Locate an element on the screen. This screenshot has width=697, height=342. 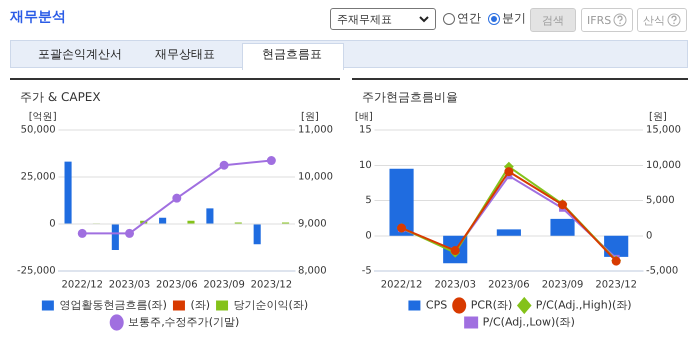
y-tick-label: -5 is located at coordinates (367, 271).